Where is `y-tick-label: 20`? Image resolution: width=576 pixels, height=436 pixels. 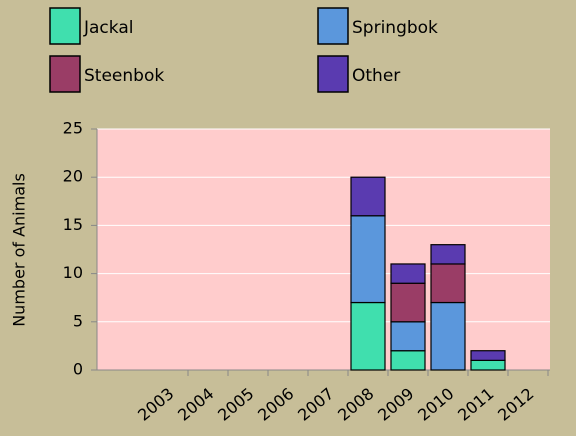 y-tick-label: 20 is located at coordinates (73, 176).